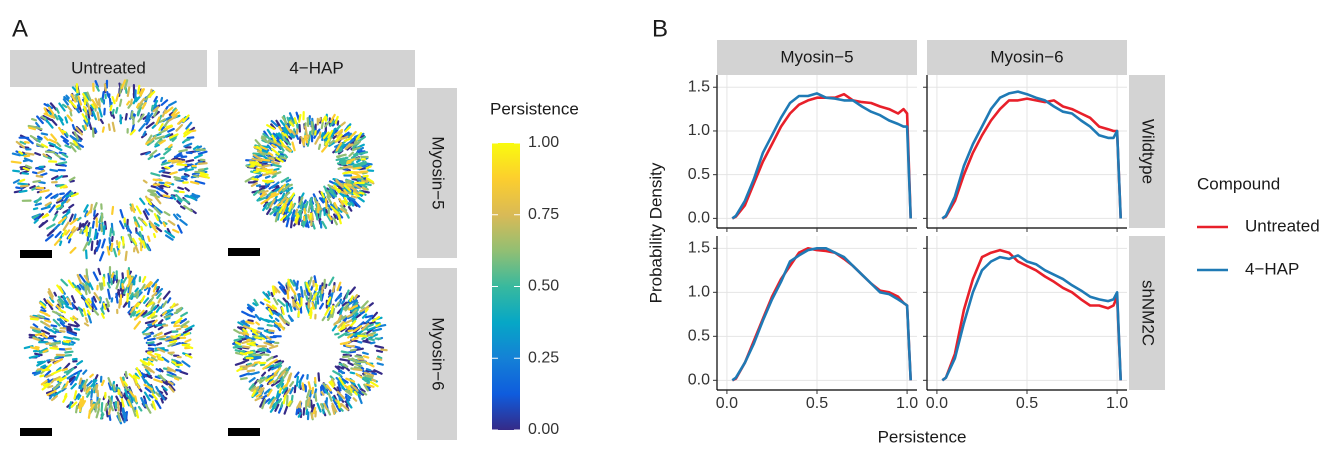 The height and width of the screenshot is (453, 1344). Describe the element at coordinates (534, 108) in the screenshot. I see `colorbar-title: Persistence` at that location.